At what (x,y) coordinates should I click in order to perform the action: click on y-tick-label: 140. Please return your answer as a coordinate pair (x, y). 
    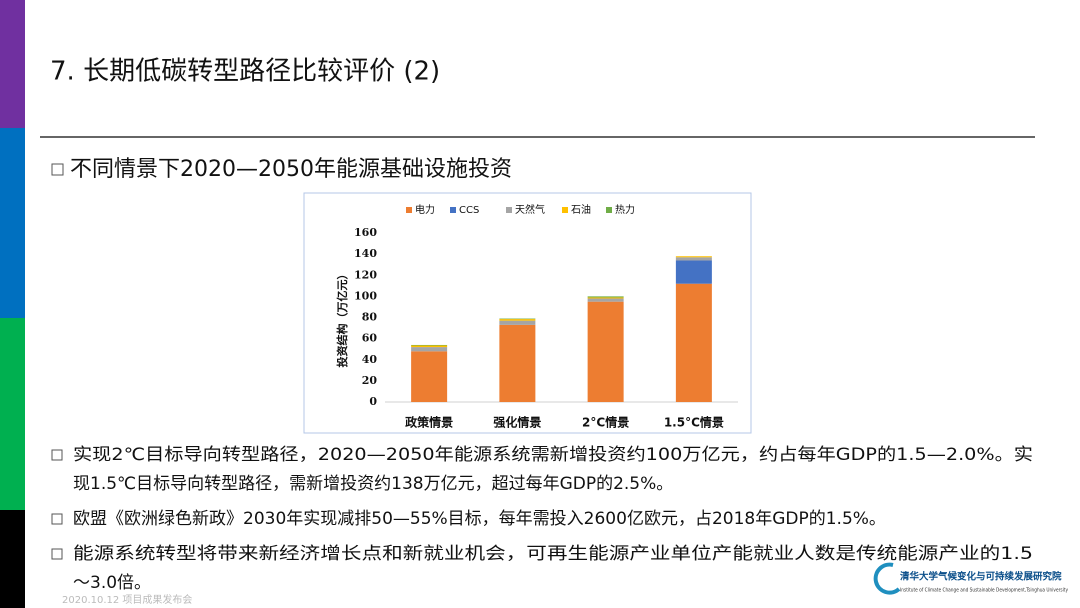
    Looking at the image, I should click on (365, 253).